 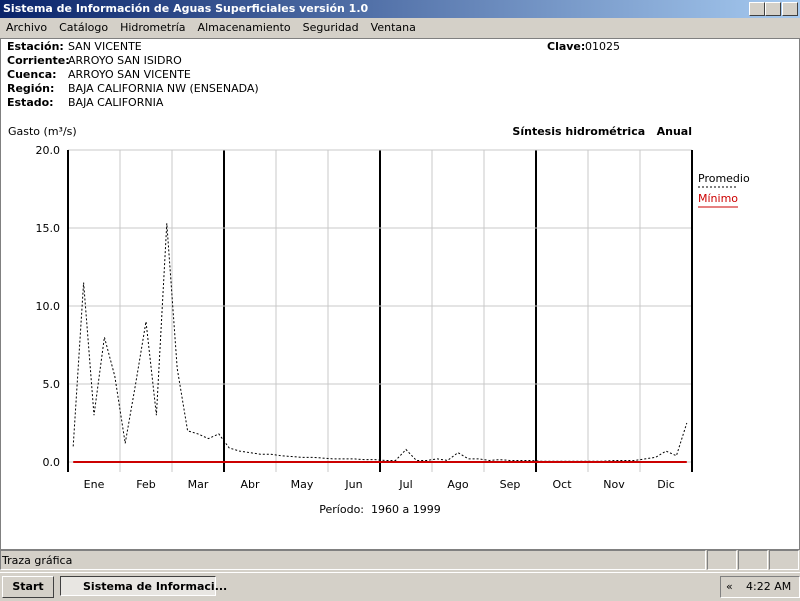 I want to click on x-tick-label: Mar, so click(x=198, y=484).